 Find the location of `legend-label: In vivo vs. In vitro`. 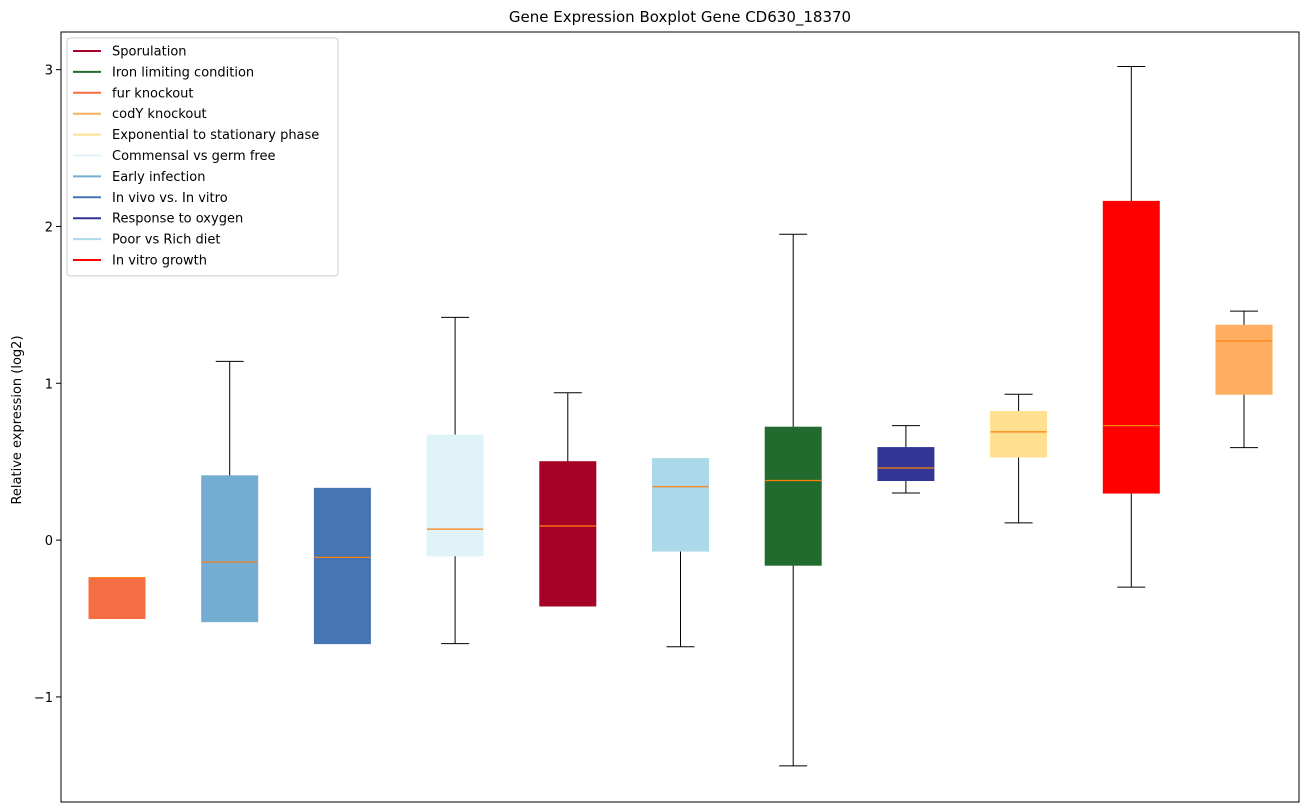

legend-label: In vivo vs. In vitro is located at coordinates (170, 198).